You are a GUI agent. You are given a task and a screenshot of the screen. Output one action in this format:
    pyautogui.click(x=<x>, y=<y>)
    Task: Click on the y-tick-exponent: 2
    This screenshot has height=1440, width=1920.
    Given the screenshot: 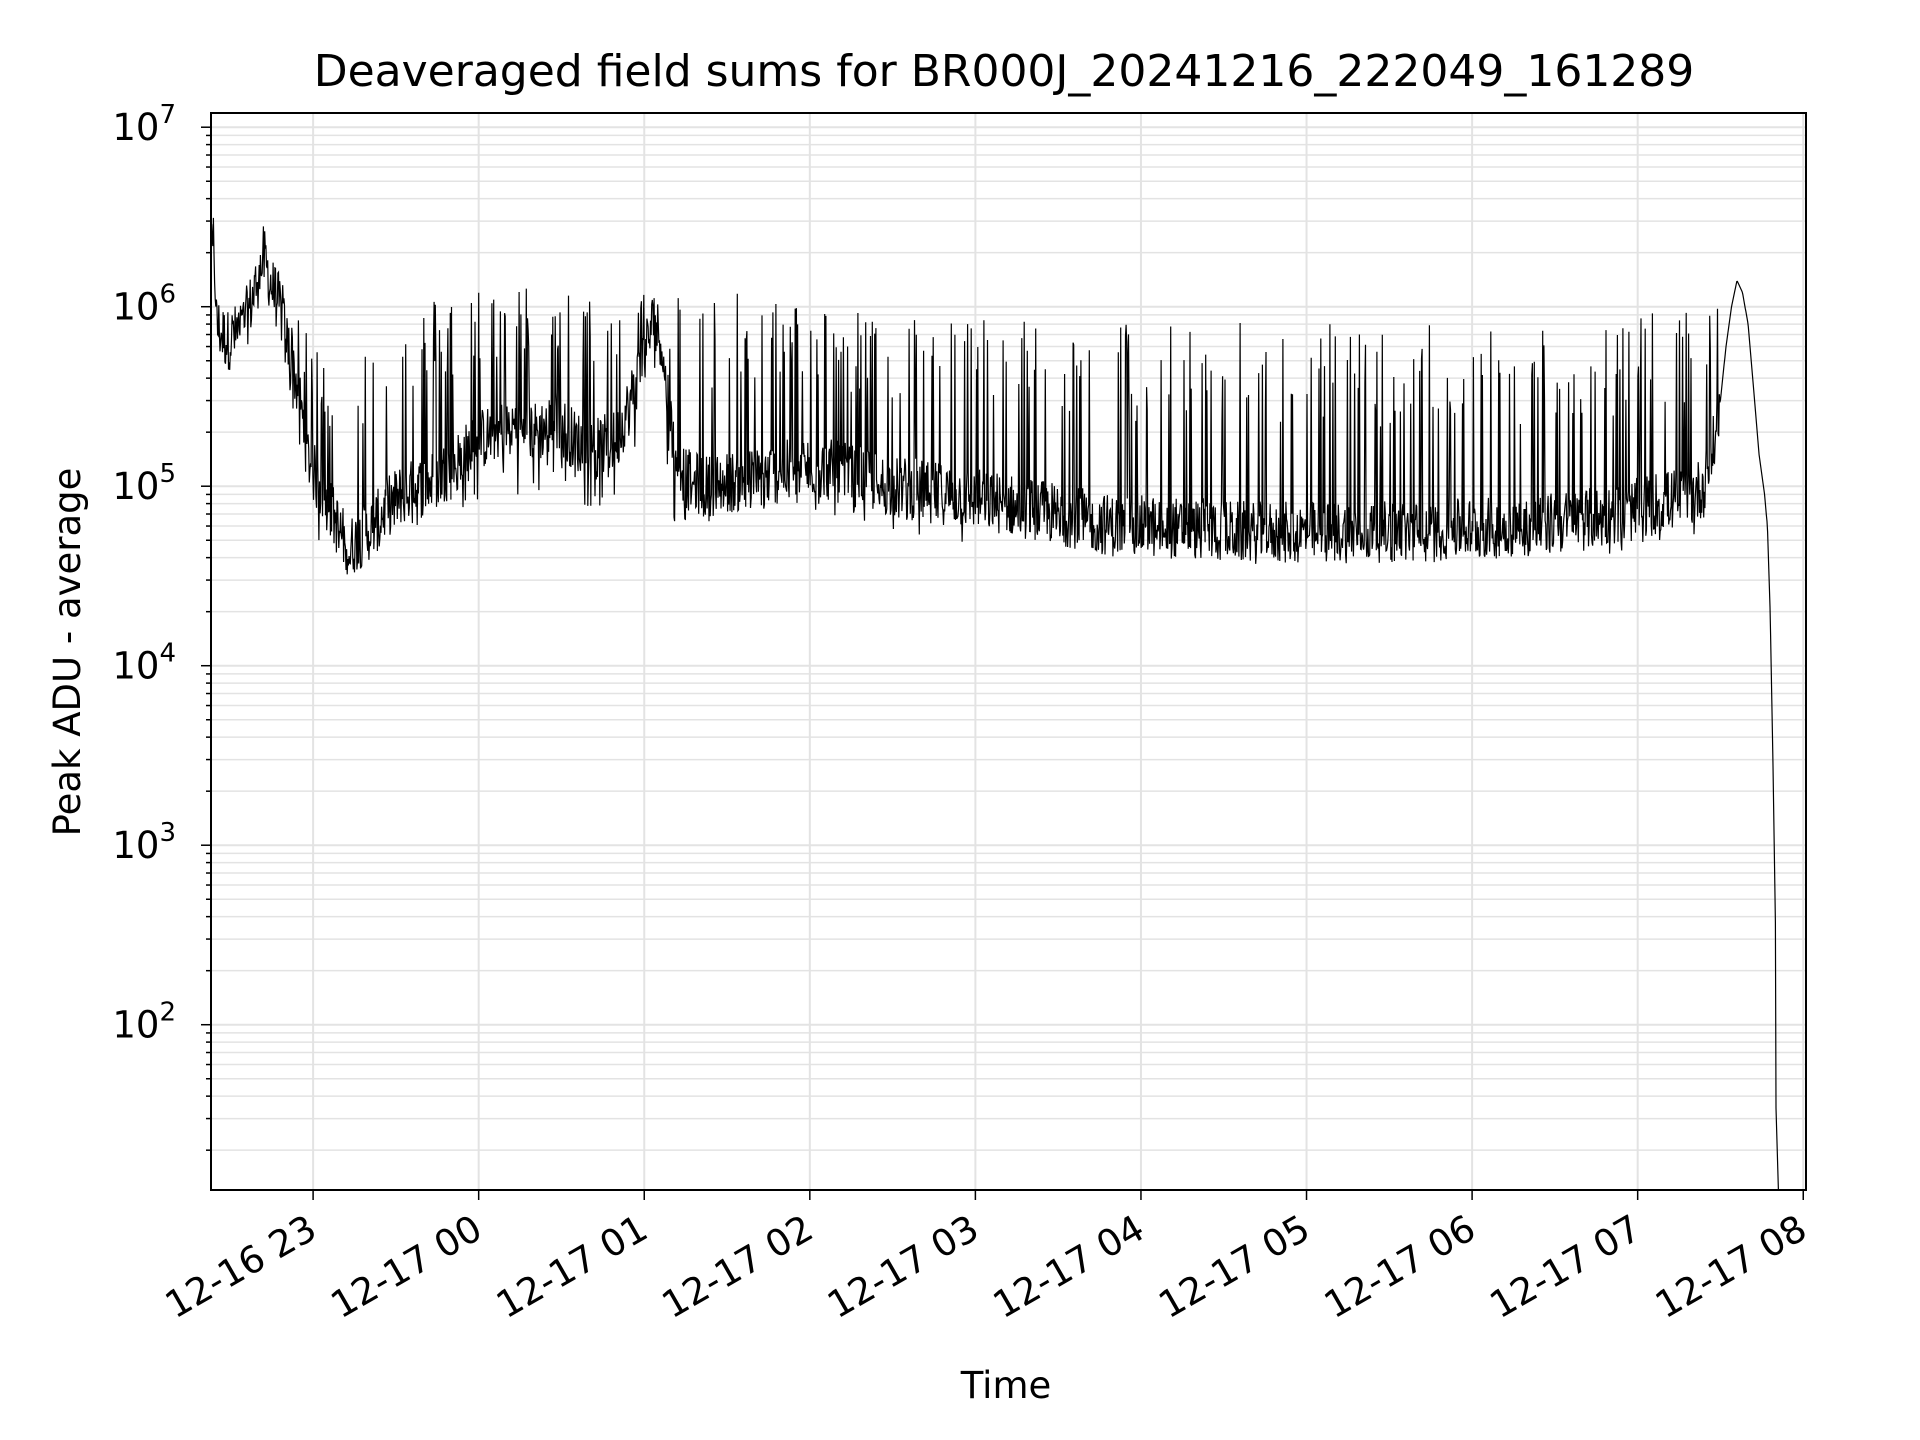 What is the action you would take?
    pyautogui.click(x=167, y=1013)
    